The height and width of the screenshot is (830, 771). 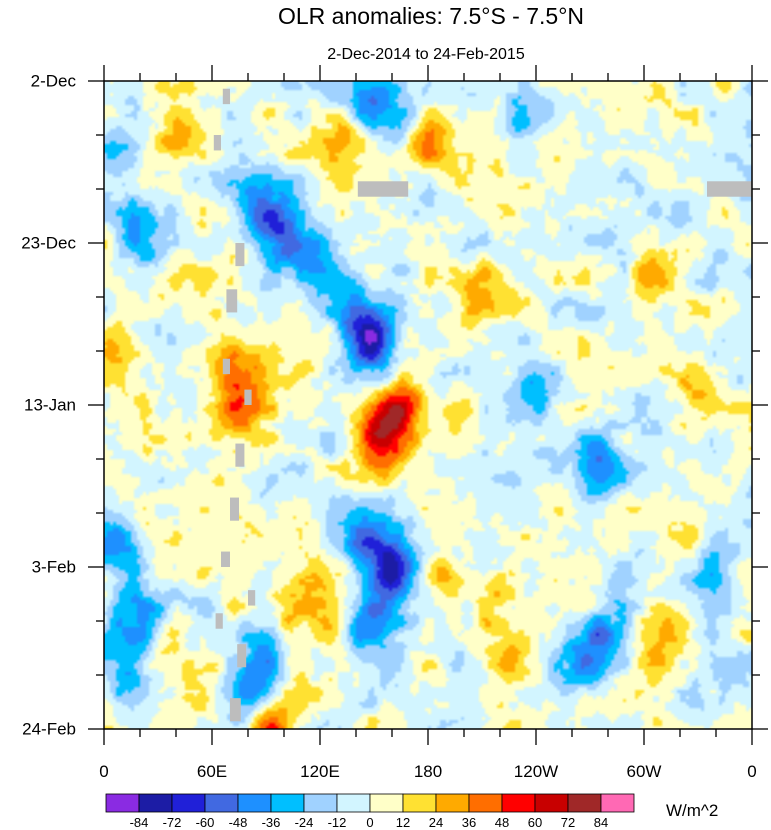 What do you see at coordinates (536, 771) in the screenshot?
I see `x-tick-label: 120W` at bounding box center [536, 771].